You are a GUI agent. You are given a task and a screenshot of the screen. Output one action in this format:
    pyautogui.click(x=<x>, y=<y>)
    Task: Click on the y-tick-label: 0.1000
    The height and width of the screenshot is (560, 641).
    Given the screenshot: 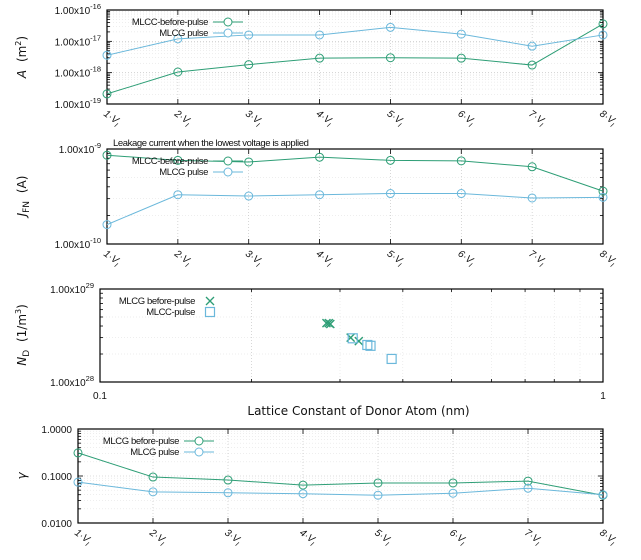 What is the action you would take?
    pyautogui.click(x=56, y=477)
    